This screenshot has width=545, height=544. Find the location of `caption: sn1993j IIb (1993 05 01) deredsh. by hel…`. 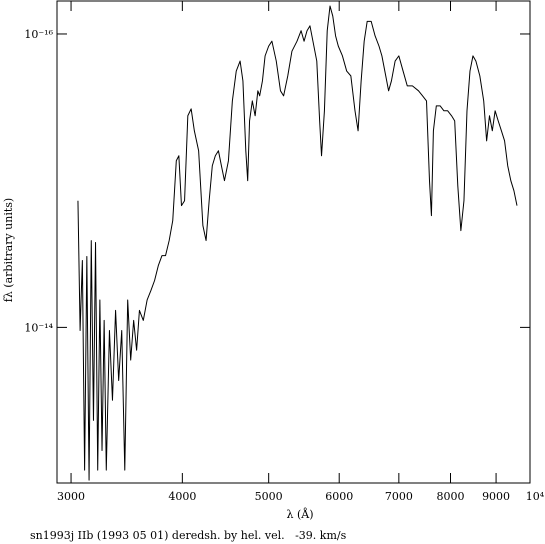

caption: sn1993j IIb (1993 05 01) deredsh. by hel… is located at coordinates (188, 535).